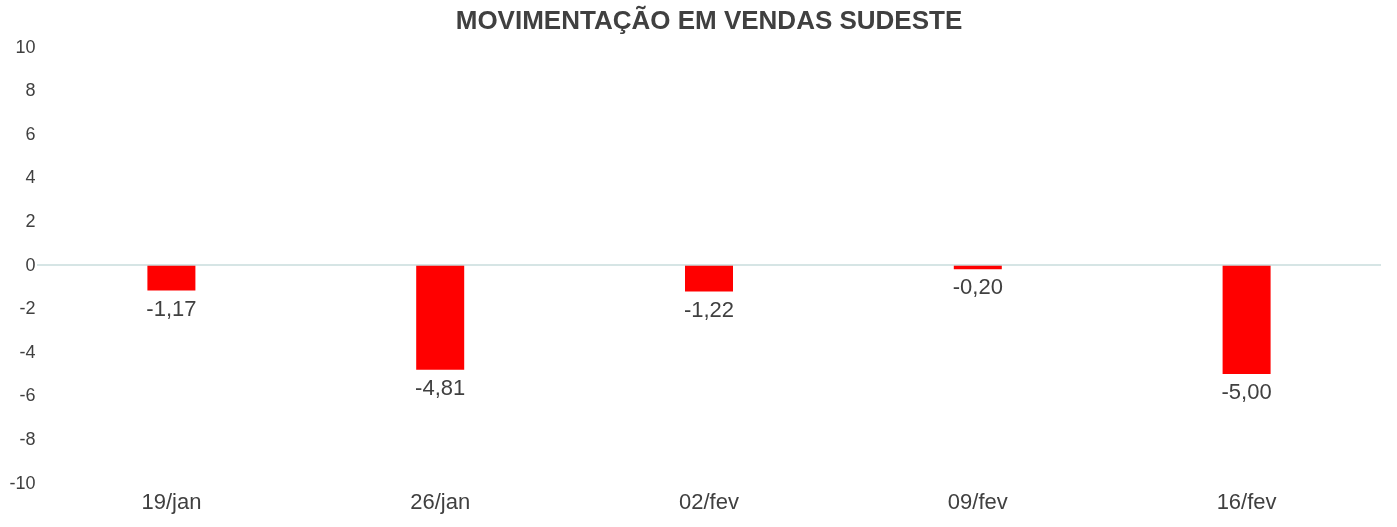 The image size is (1397, 527). I want to click on x-tick-label: 09/fev, so click(977, 501).